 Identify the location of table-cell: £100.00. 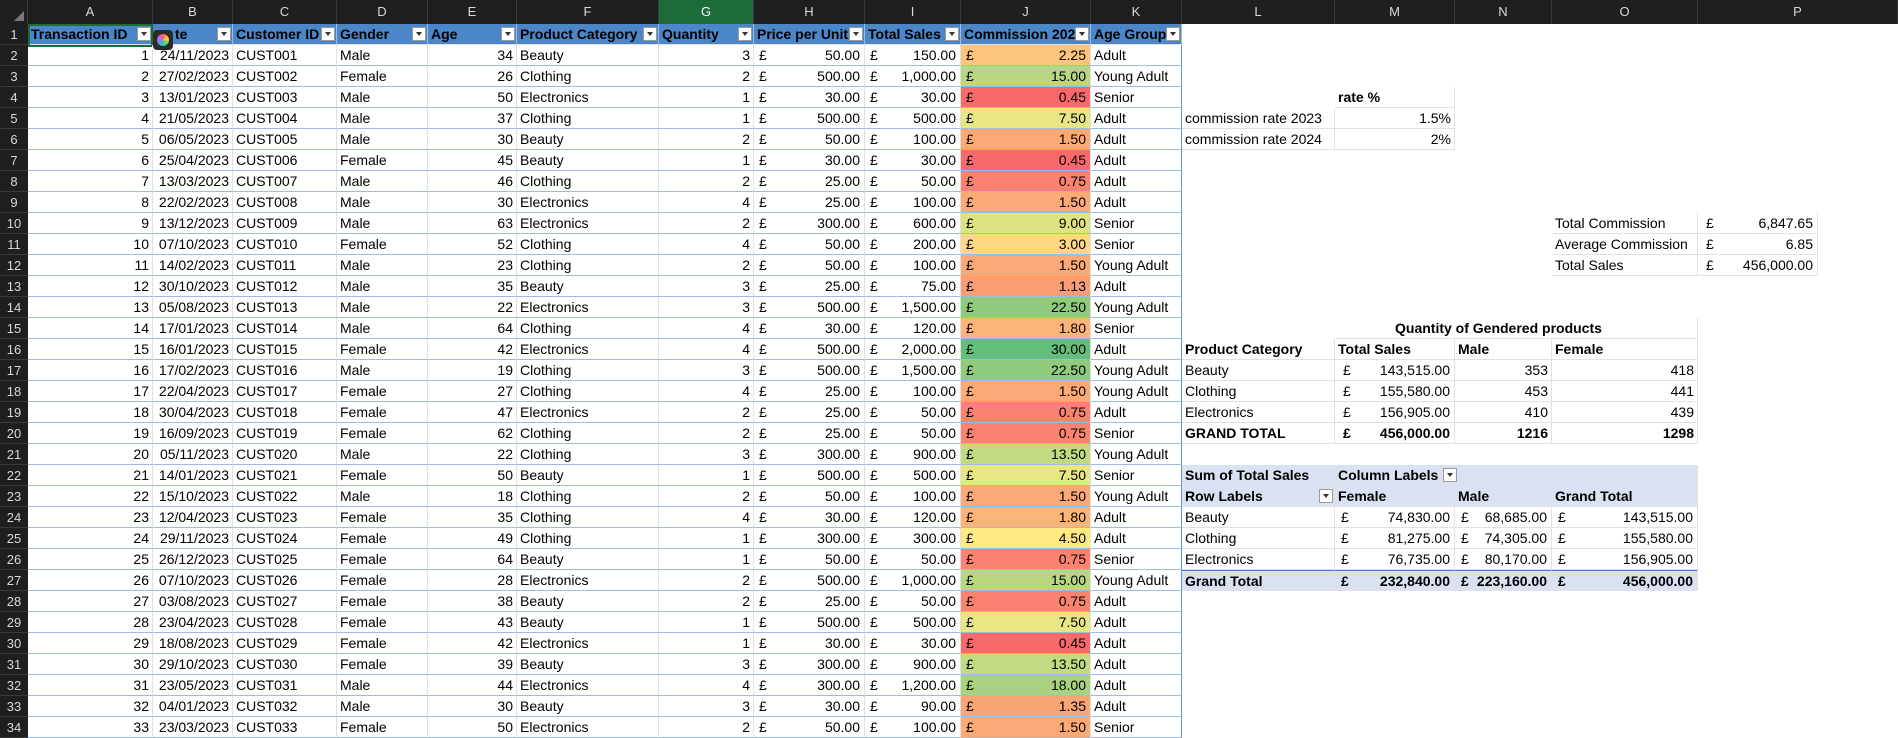
(913, 139).